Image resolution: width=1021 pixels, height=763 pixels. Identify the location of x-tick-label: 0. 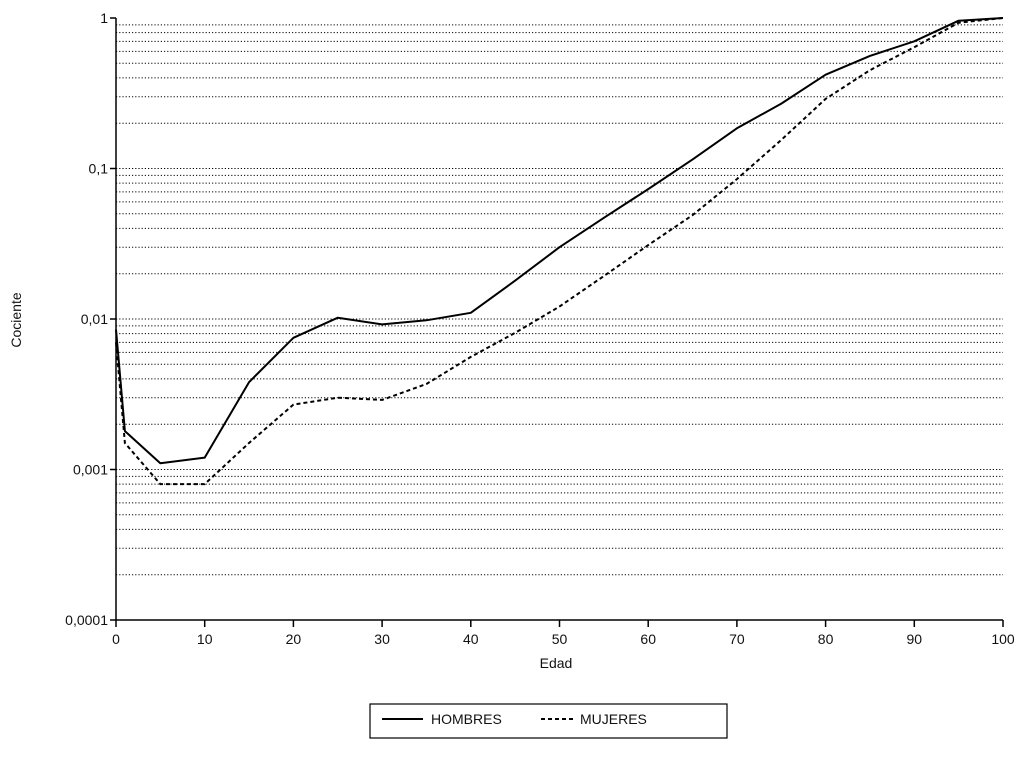
(116, 639).